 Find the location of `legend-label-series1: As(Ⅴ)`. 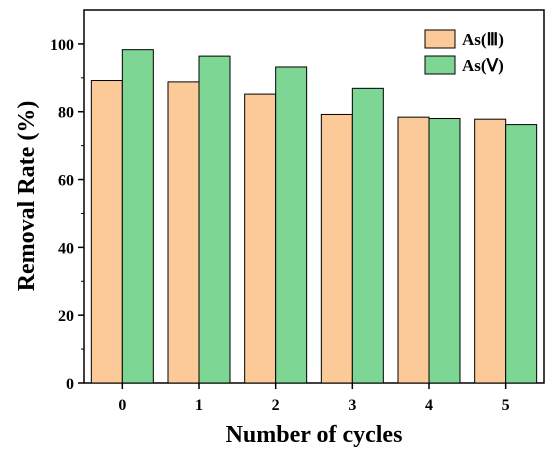

legend-label-series1: As(Ⅴ) is located at coordinates (483, 65).